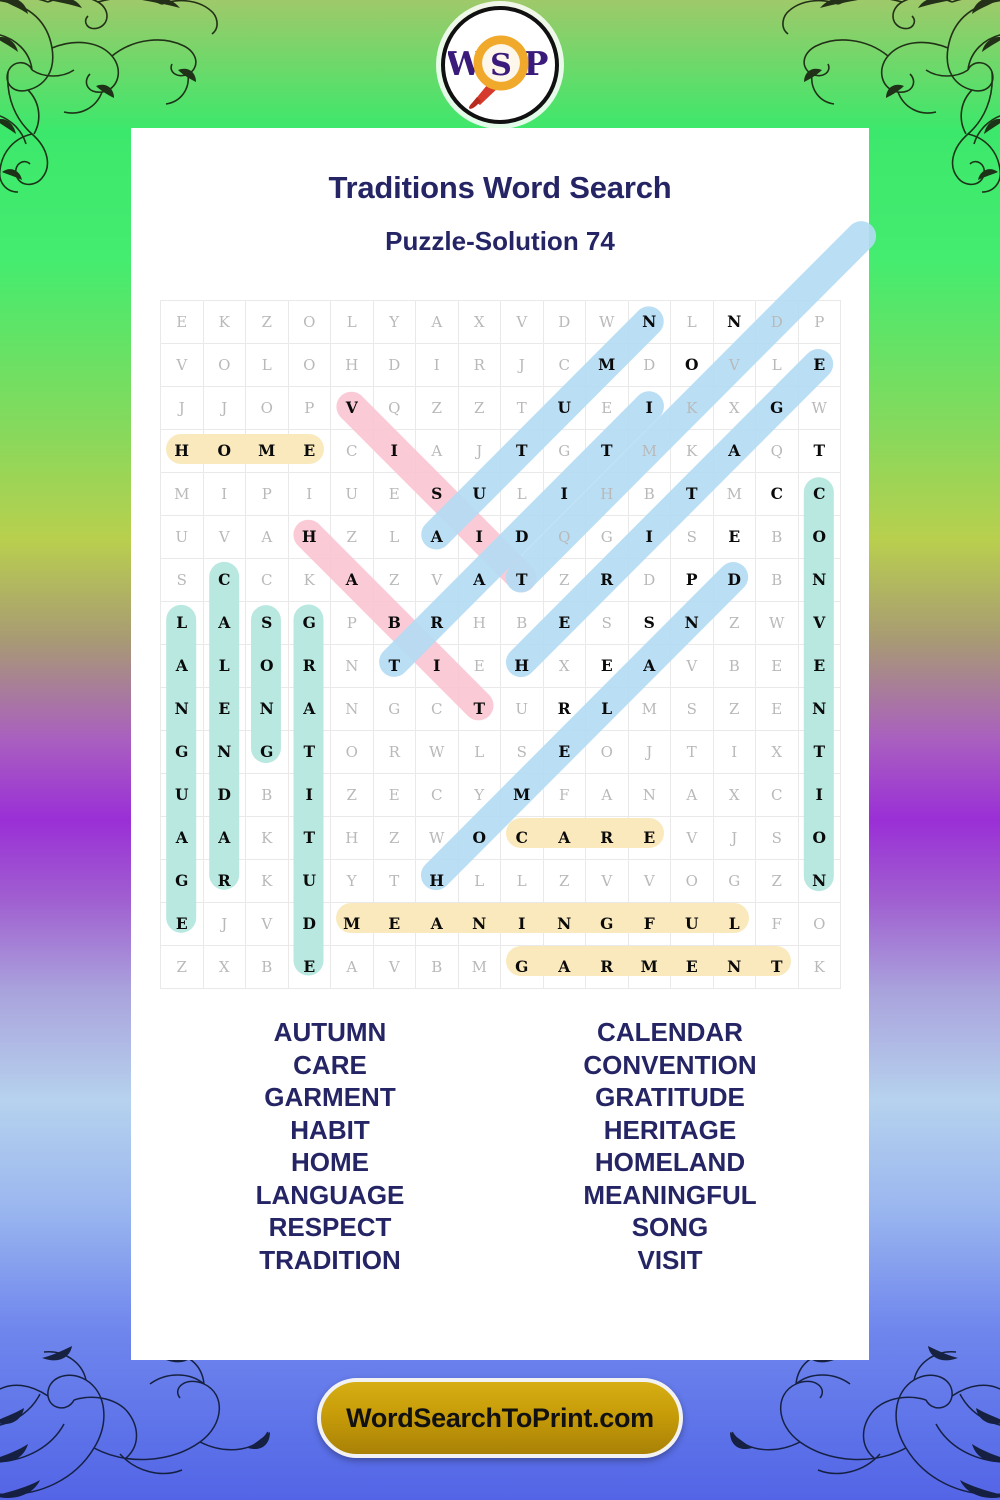 Image resolution: width=1000 pixels, height=1500 pixels. What do you see at coordinates (437, 967) in the screenshot?
I see `grid-cell: B` at bounding box center [437, 967].